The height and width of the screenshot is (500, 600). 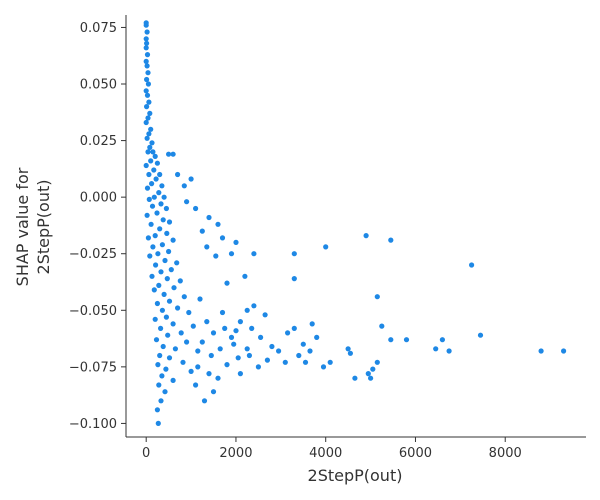 What do you see at coordinates (415, 453) in the screenshot?
I see `x-tick-label: 6000` at bounding box center [415, 453].